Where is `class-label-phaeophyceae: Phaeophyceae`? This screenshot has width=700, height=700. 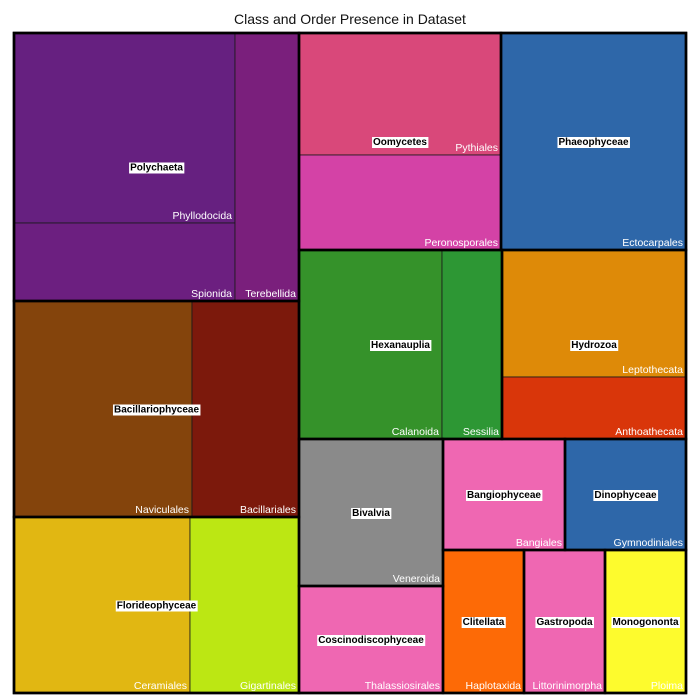
class-label-phaeophyceae: Phaeophyceae is located at coordinates (593, 142).